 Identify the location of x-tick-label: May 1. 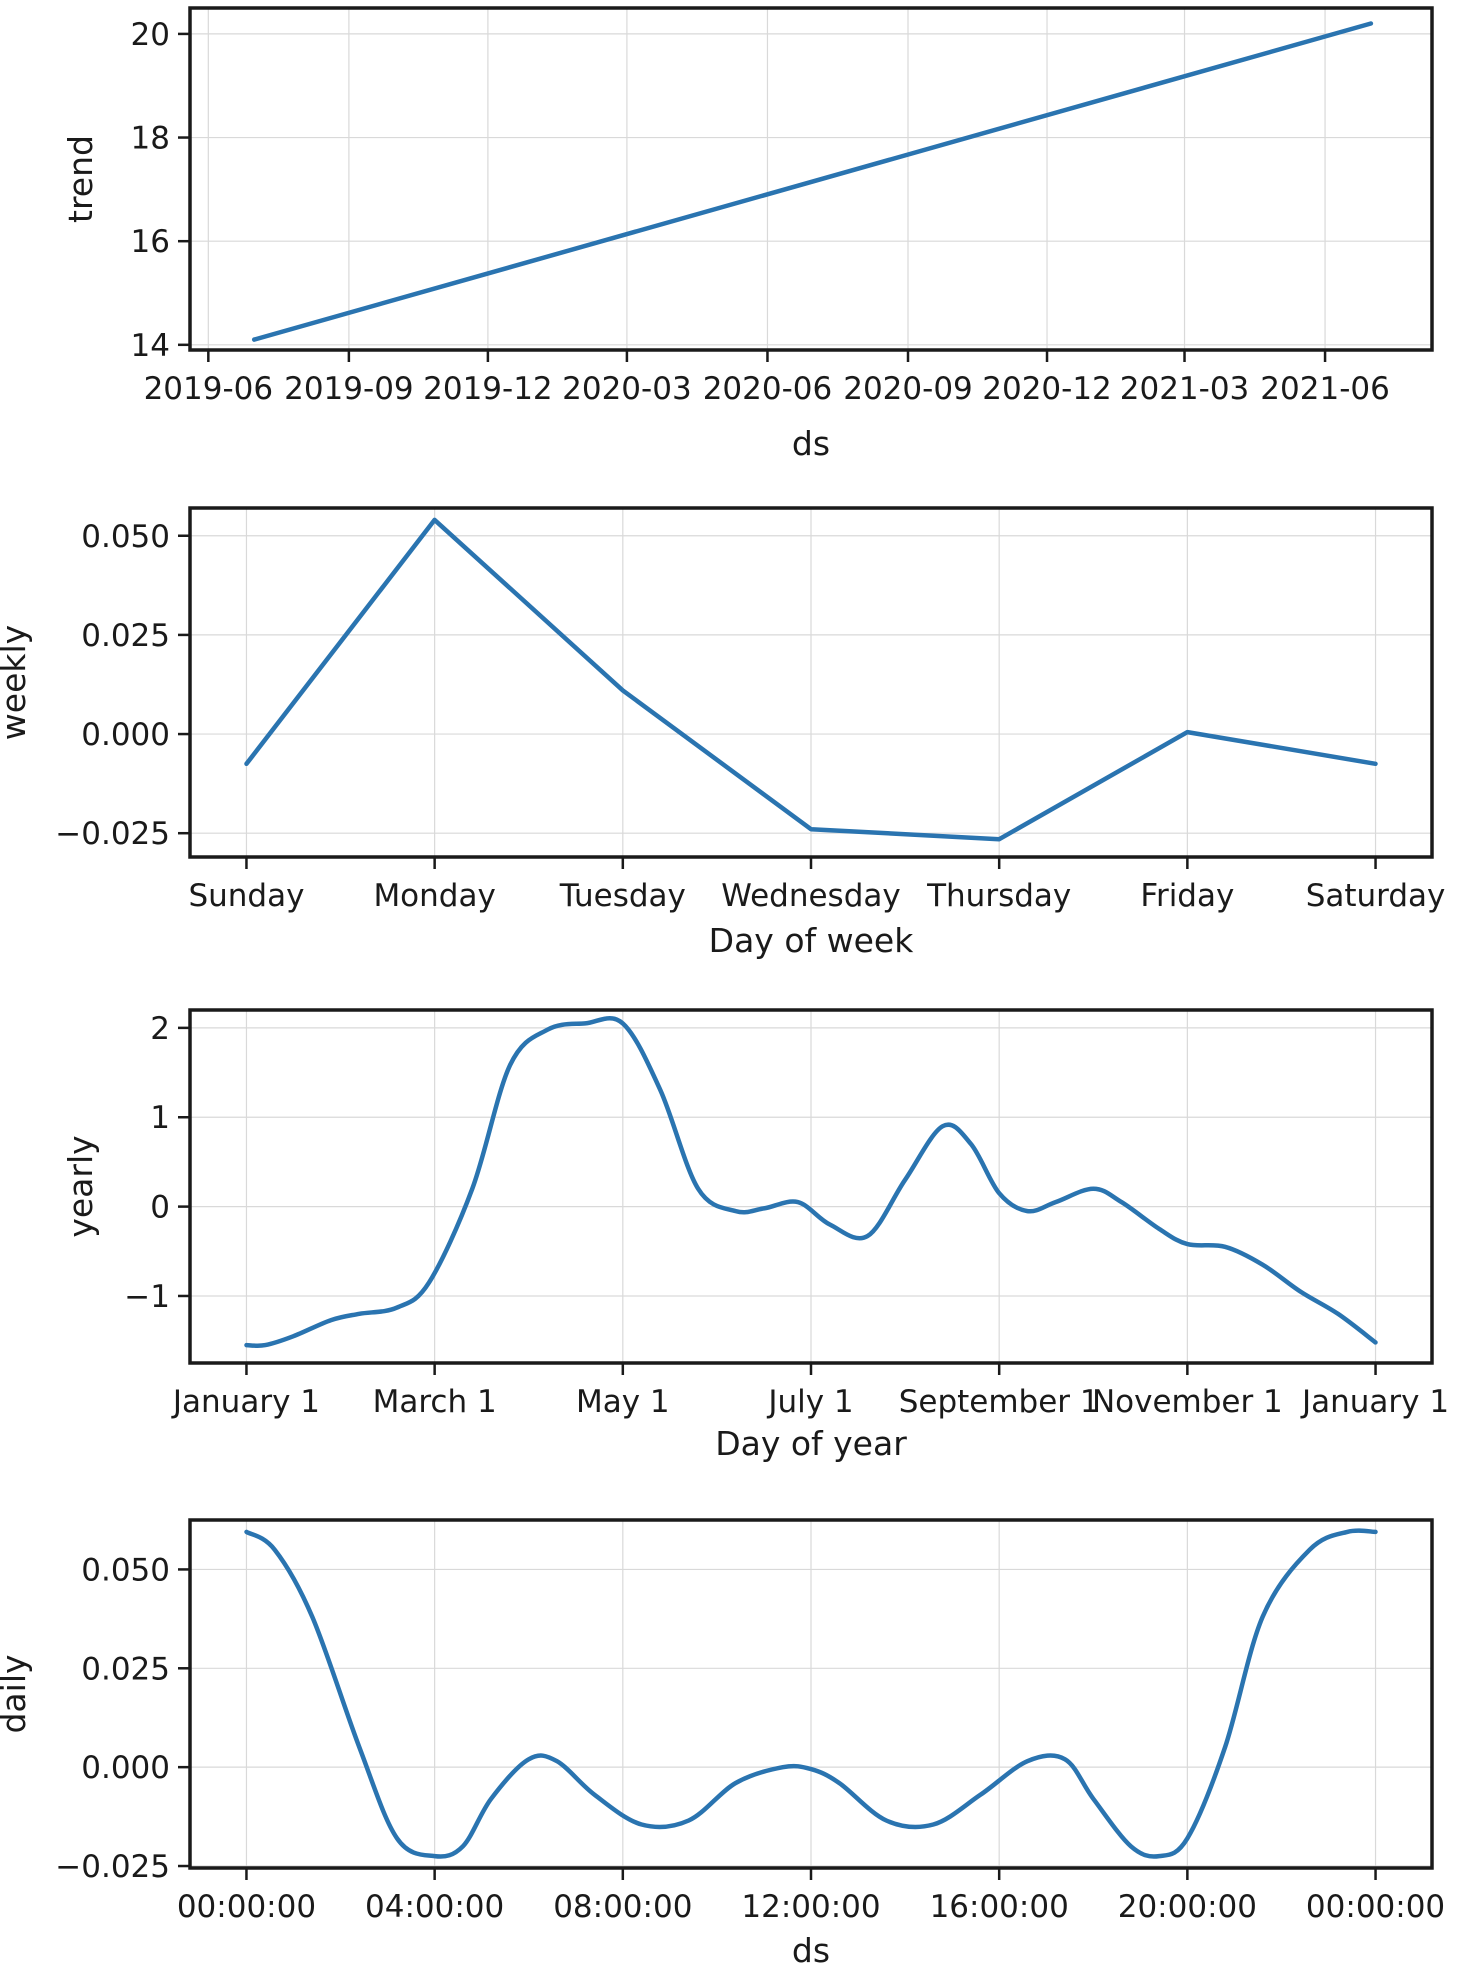
(623, 1402).